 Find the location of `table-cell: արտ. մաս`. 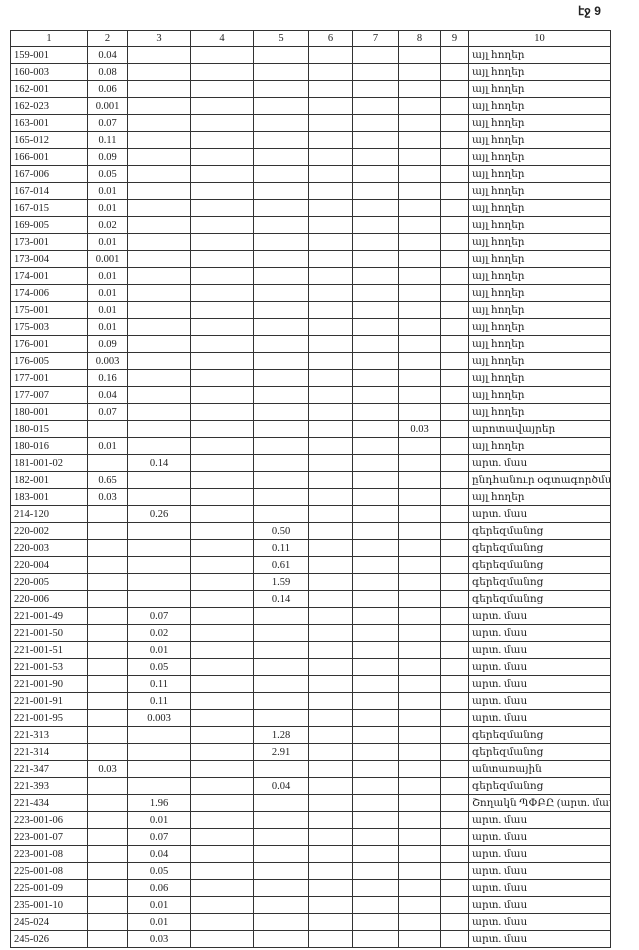

table-cell: արտ. մաս is located at coordinates (539, 837).